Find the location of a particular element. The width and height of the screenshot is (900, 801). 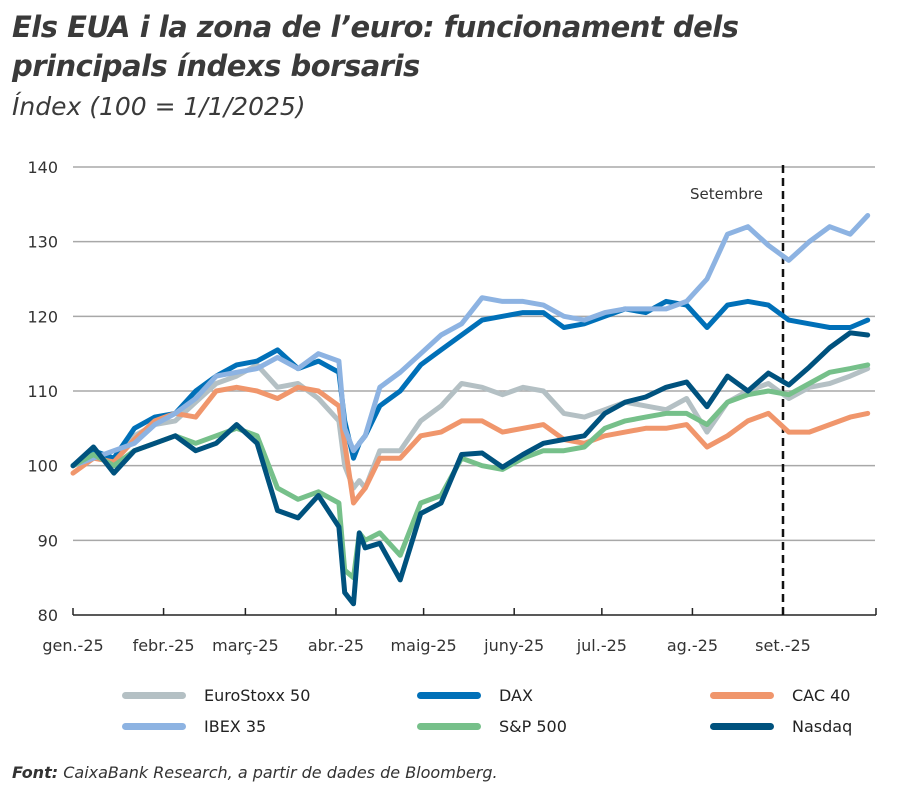

legend-item: EuroStoxx 50 is located at coordinates (216, 695).